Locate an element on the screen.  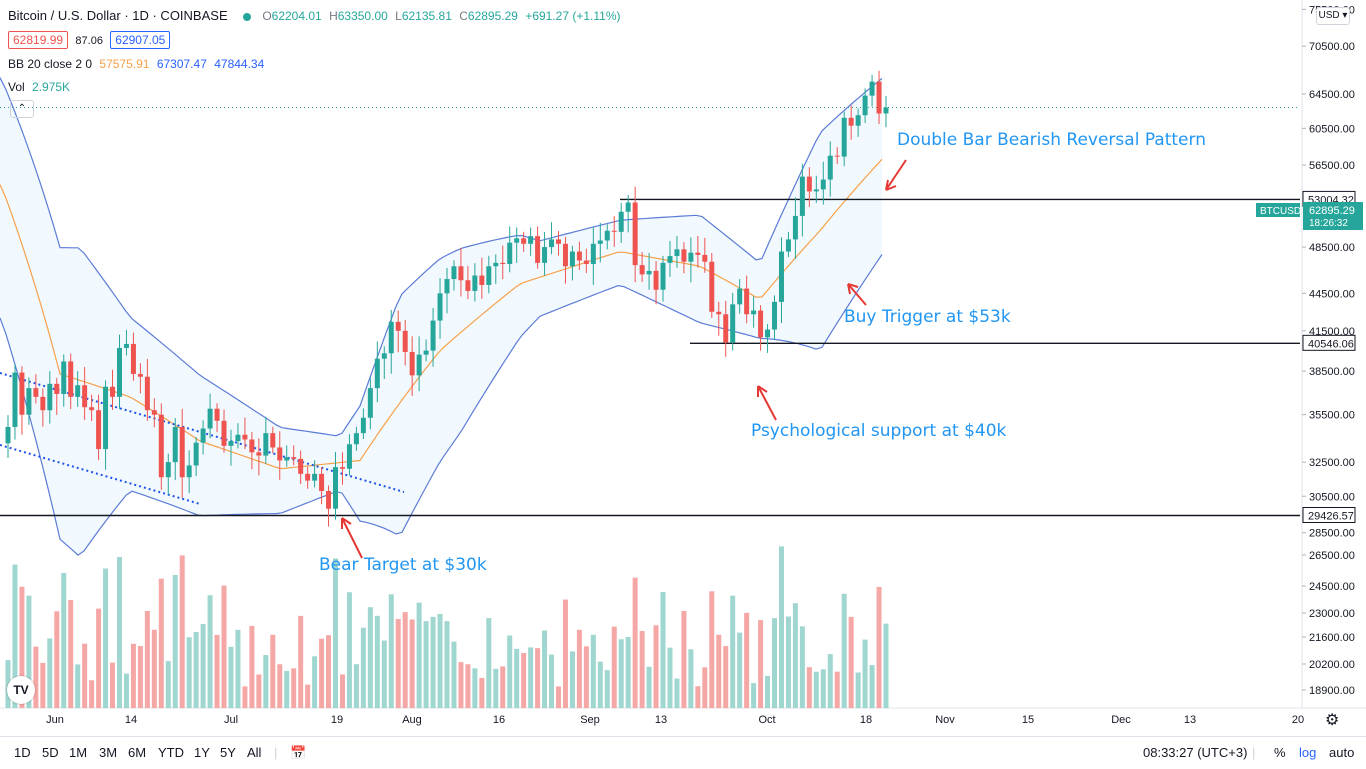
price-tag-countdown: 18:26:32 is located at coordinates (1328, 223).